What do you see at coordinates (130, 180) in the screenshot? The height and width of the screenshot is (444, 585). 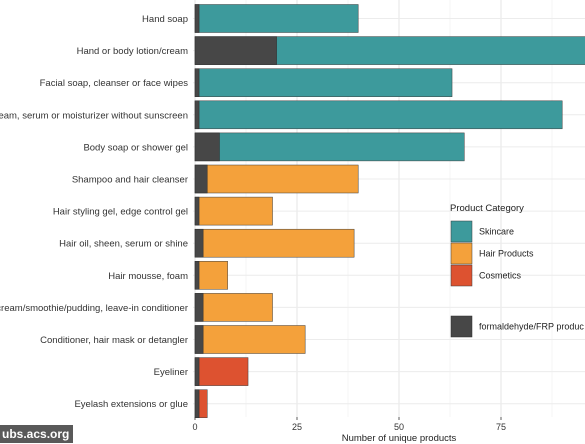 I see `category-tick-label: Shampoo and hair cleanser` at bounding box center [130, 180].